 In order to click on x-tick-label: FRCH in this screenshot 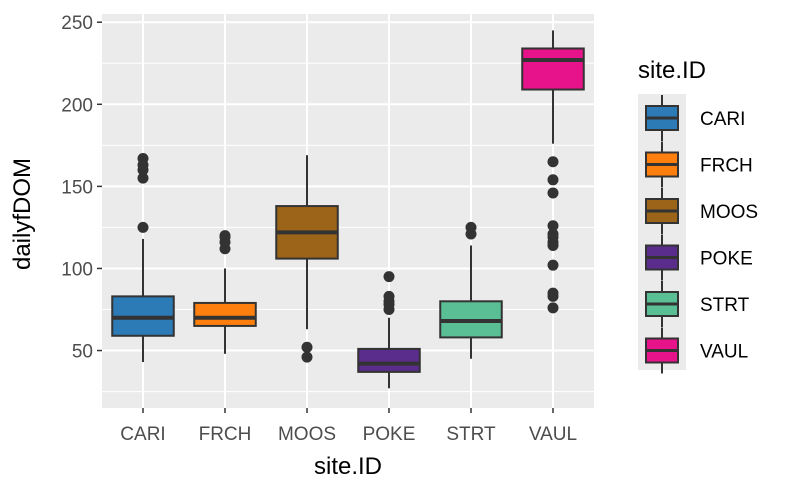, I will do `click(225, 434)`.